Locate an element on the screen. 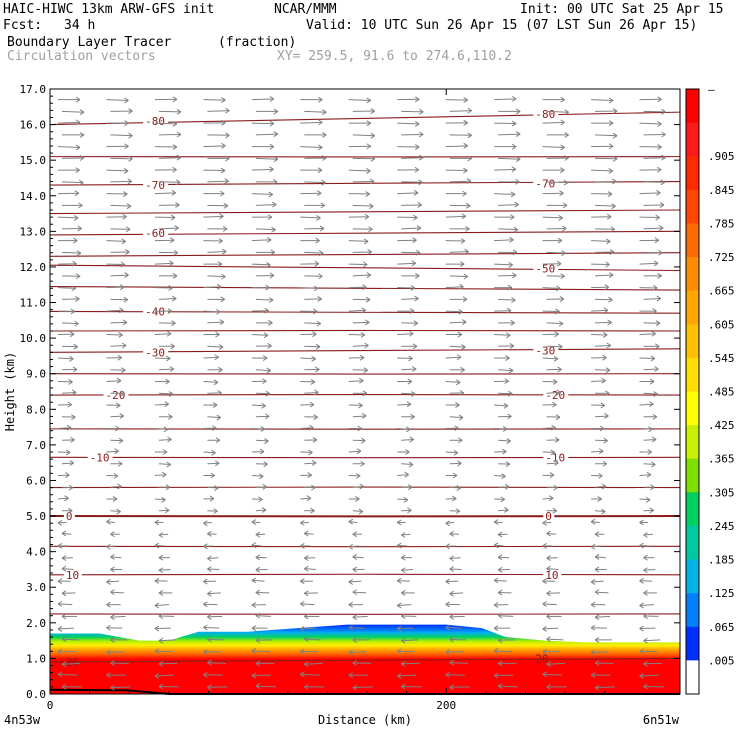 The width and height of the screenshot is (740, 740). isotherm-label: -60 is located at coordinates (155, 233).